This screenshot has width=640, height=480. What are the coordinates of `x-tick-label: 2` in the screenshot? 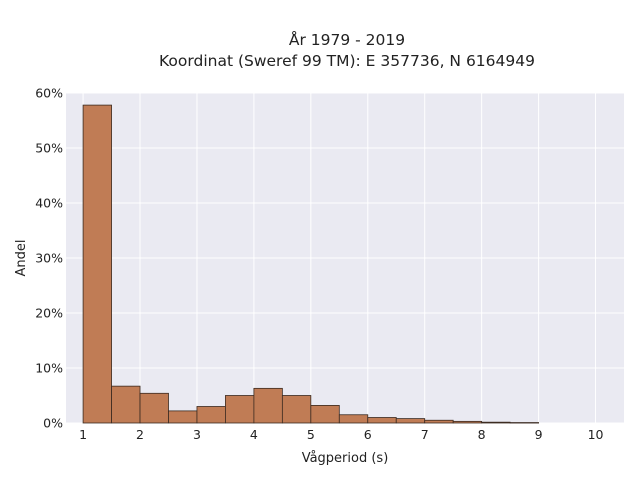 It's located at (140, 434).